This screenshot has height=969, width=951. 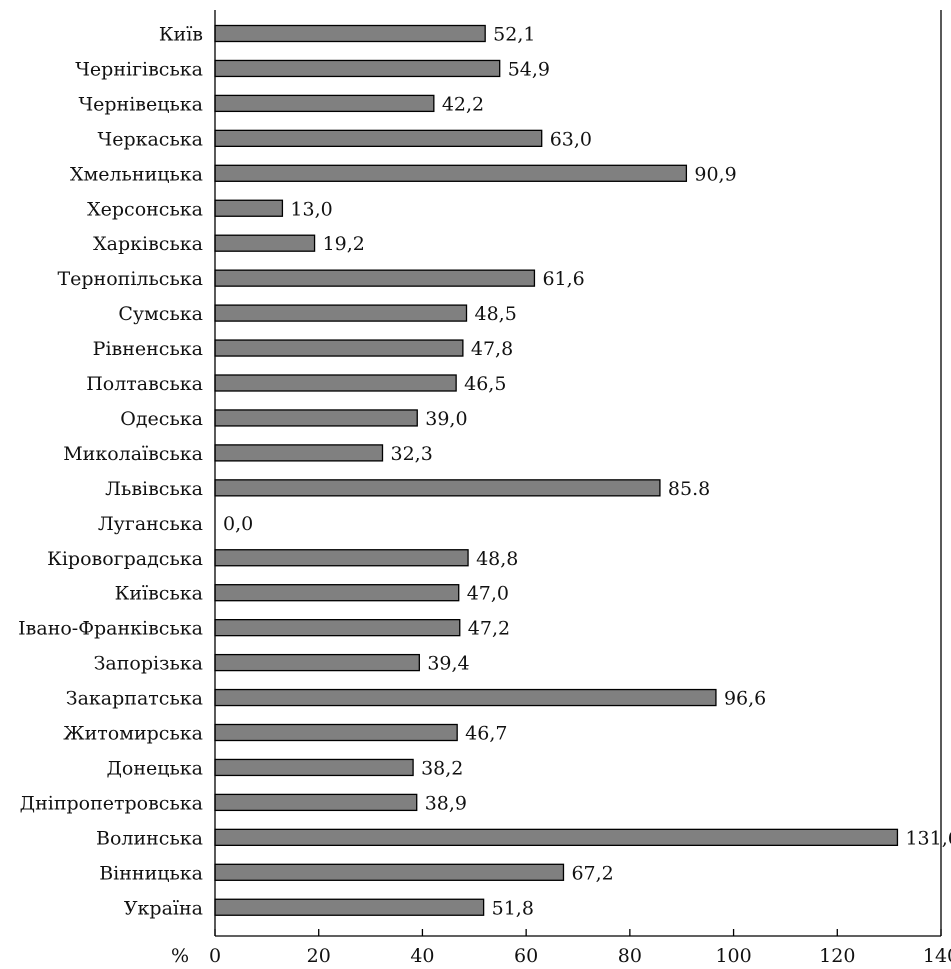 What do you see at coordinates (160, 314) in the screenshot?
I see `category-label: Сумська` at bounding box center [160, 314].